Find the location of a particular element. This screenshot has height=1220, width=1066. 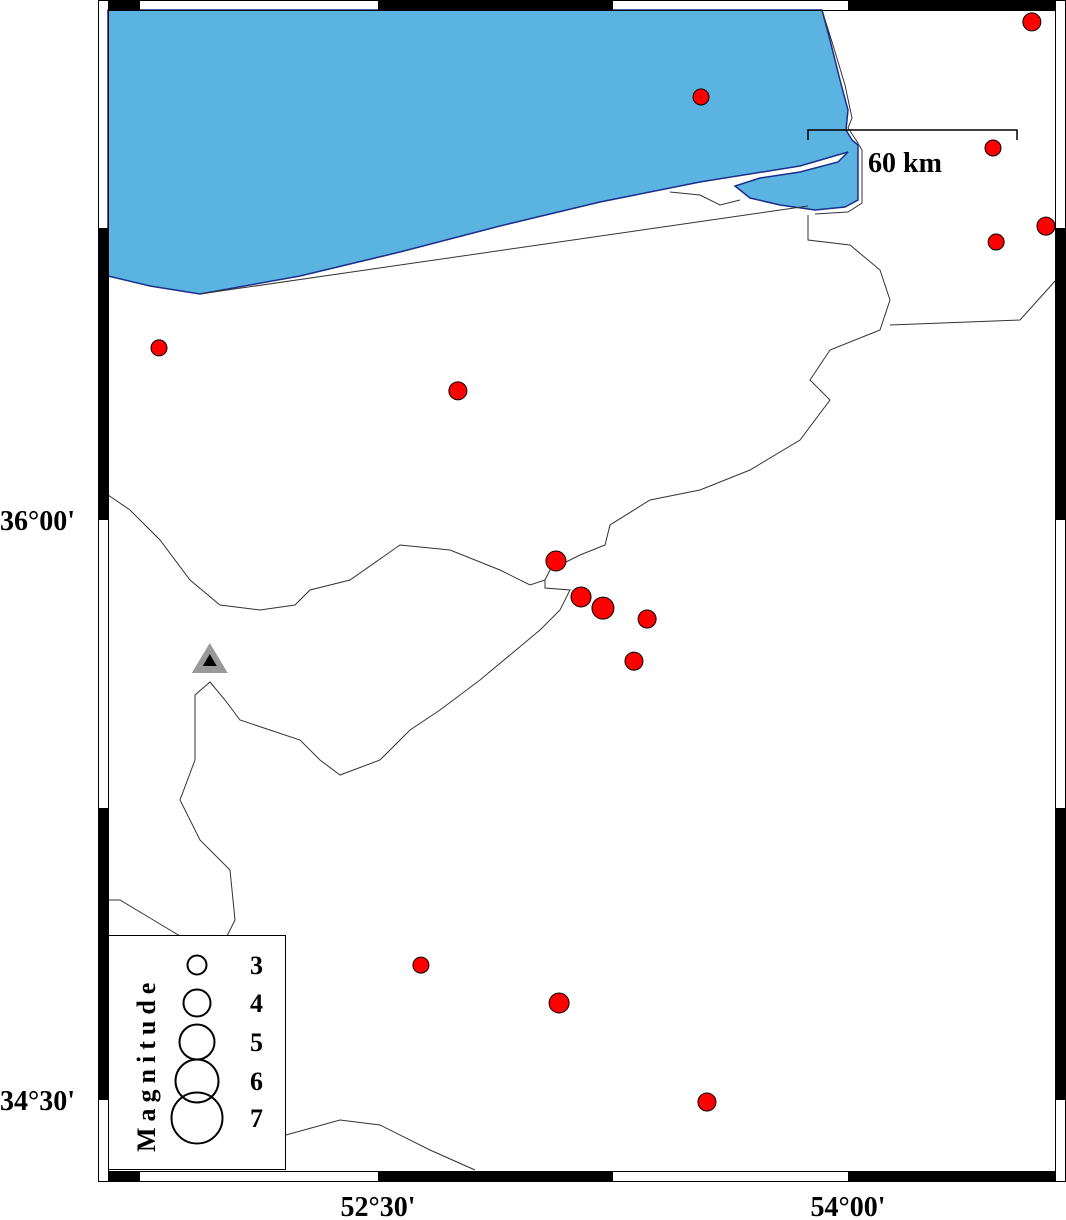

station-inner-triangle-icon is located at coordinates (209, 659).